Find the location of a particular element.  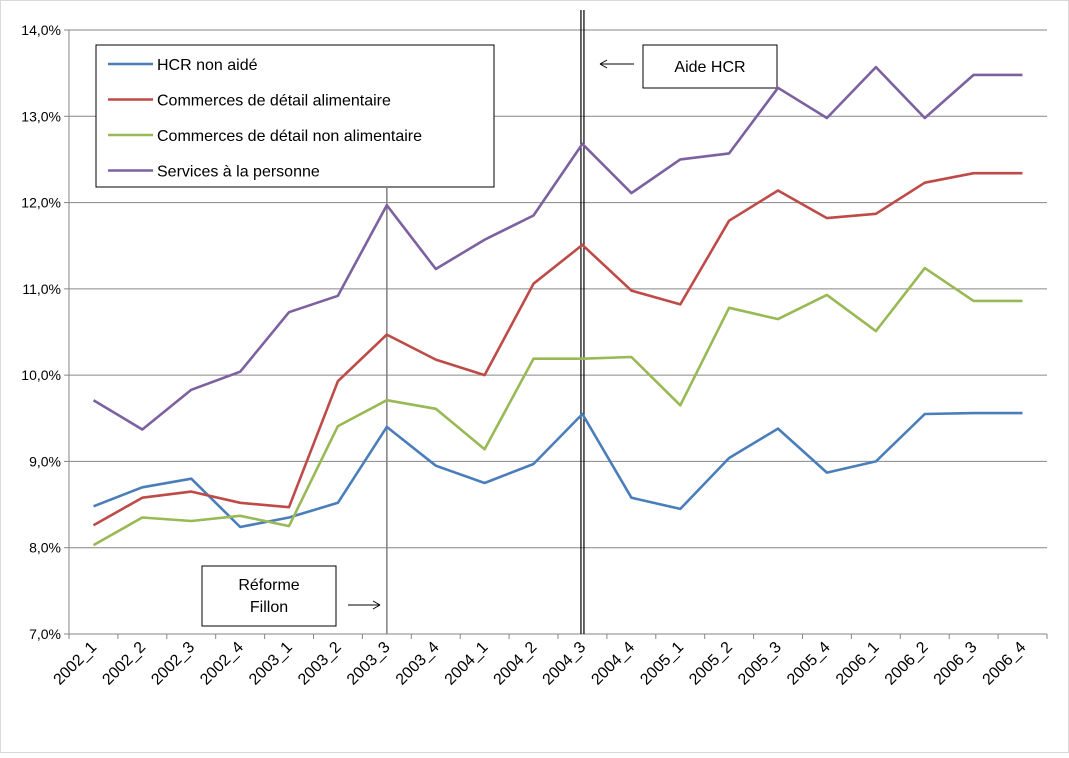

y-tick-label: 12,0% is located at coordinates (41, 203).